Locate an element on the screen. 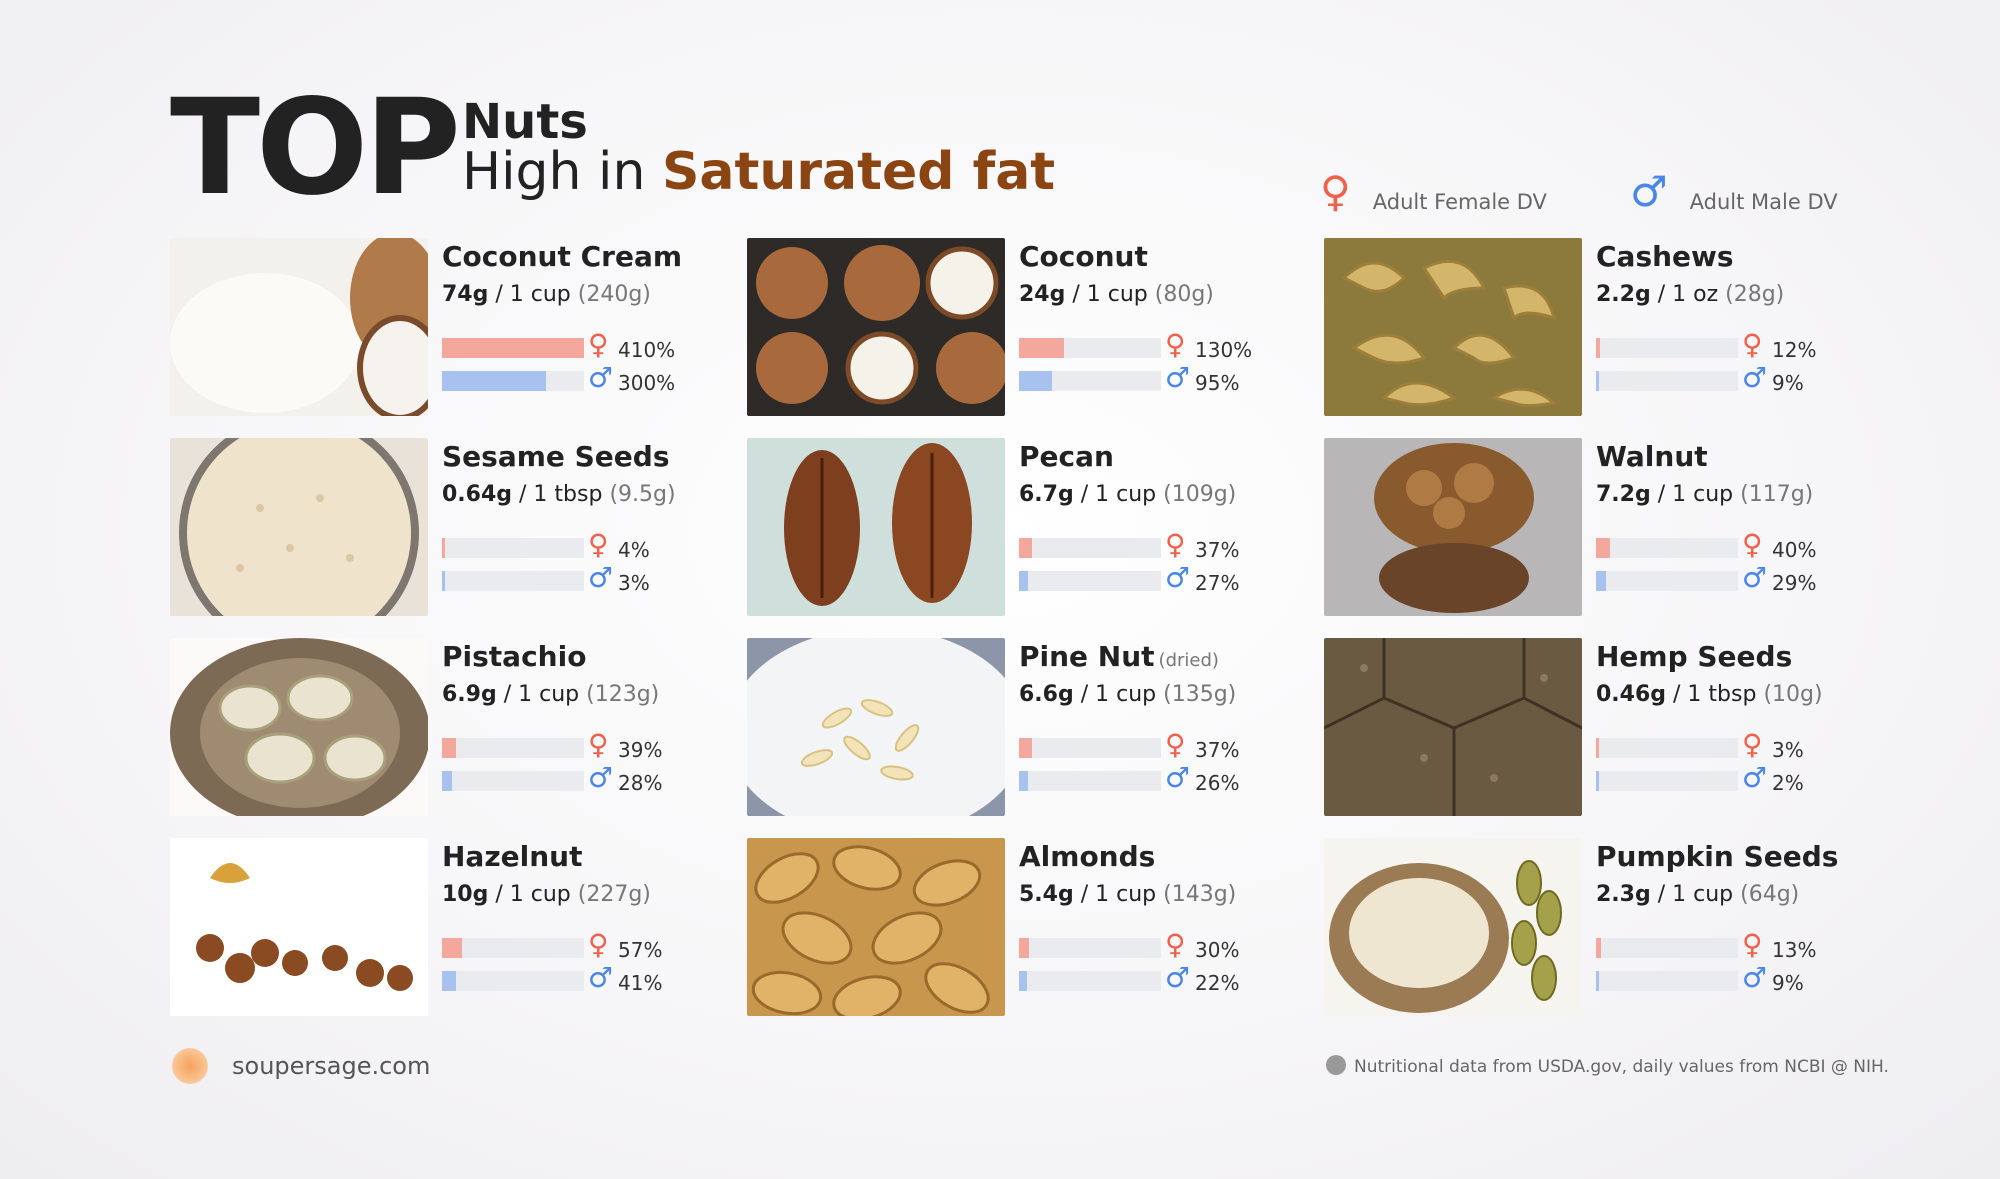 This screenshot has width=2000, height=1179. nut-amount: 6.9g / 1 cup (123g) is located at coordinates (550, 694).